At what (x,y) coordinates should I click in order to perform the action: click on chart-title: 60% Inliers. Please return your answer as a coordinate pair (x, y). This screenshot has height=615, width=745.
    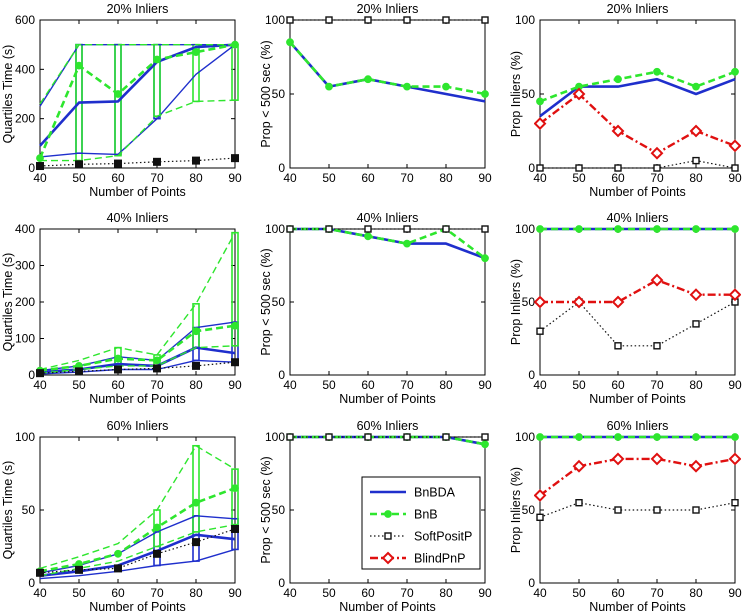
    Looking at the image, I should click on (388, 426).